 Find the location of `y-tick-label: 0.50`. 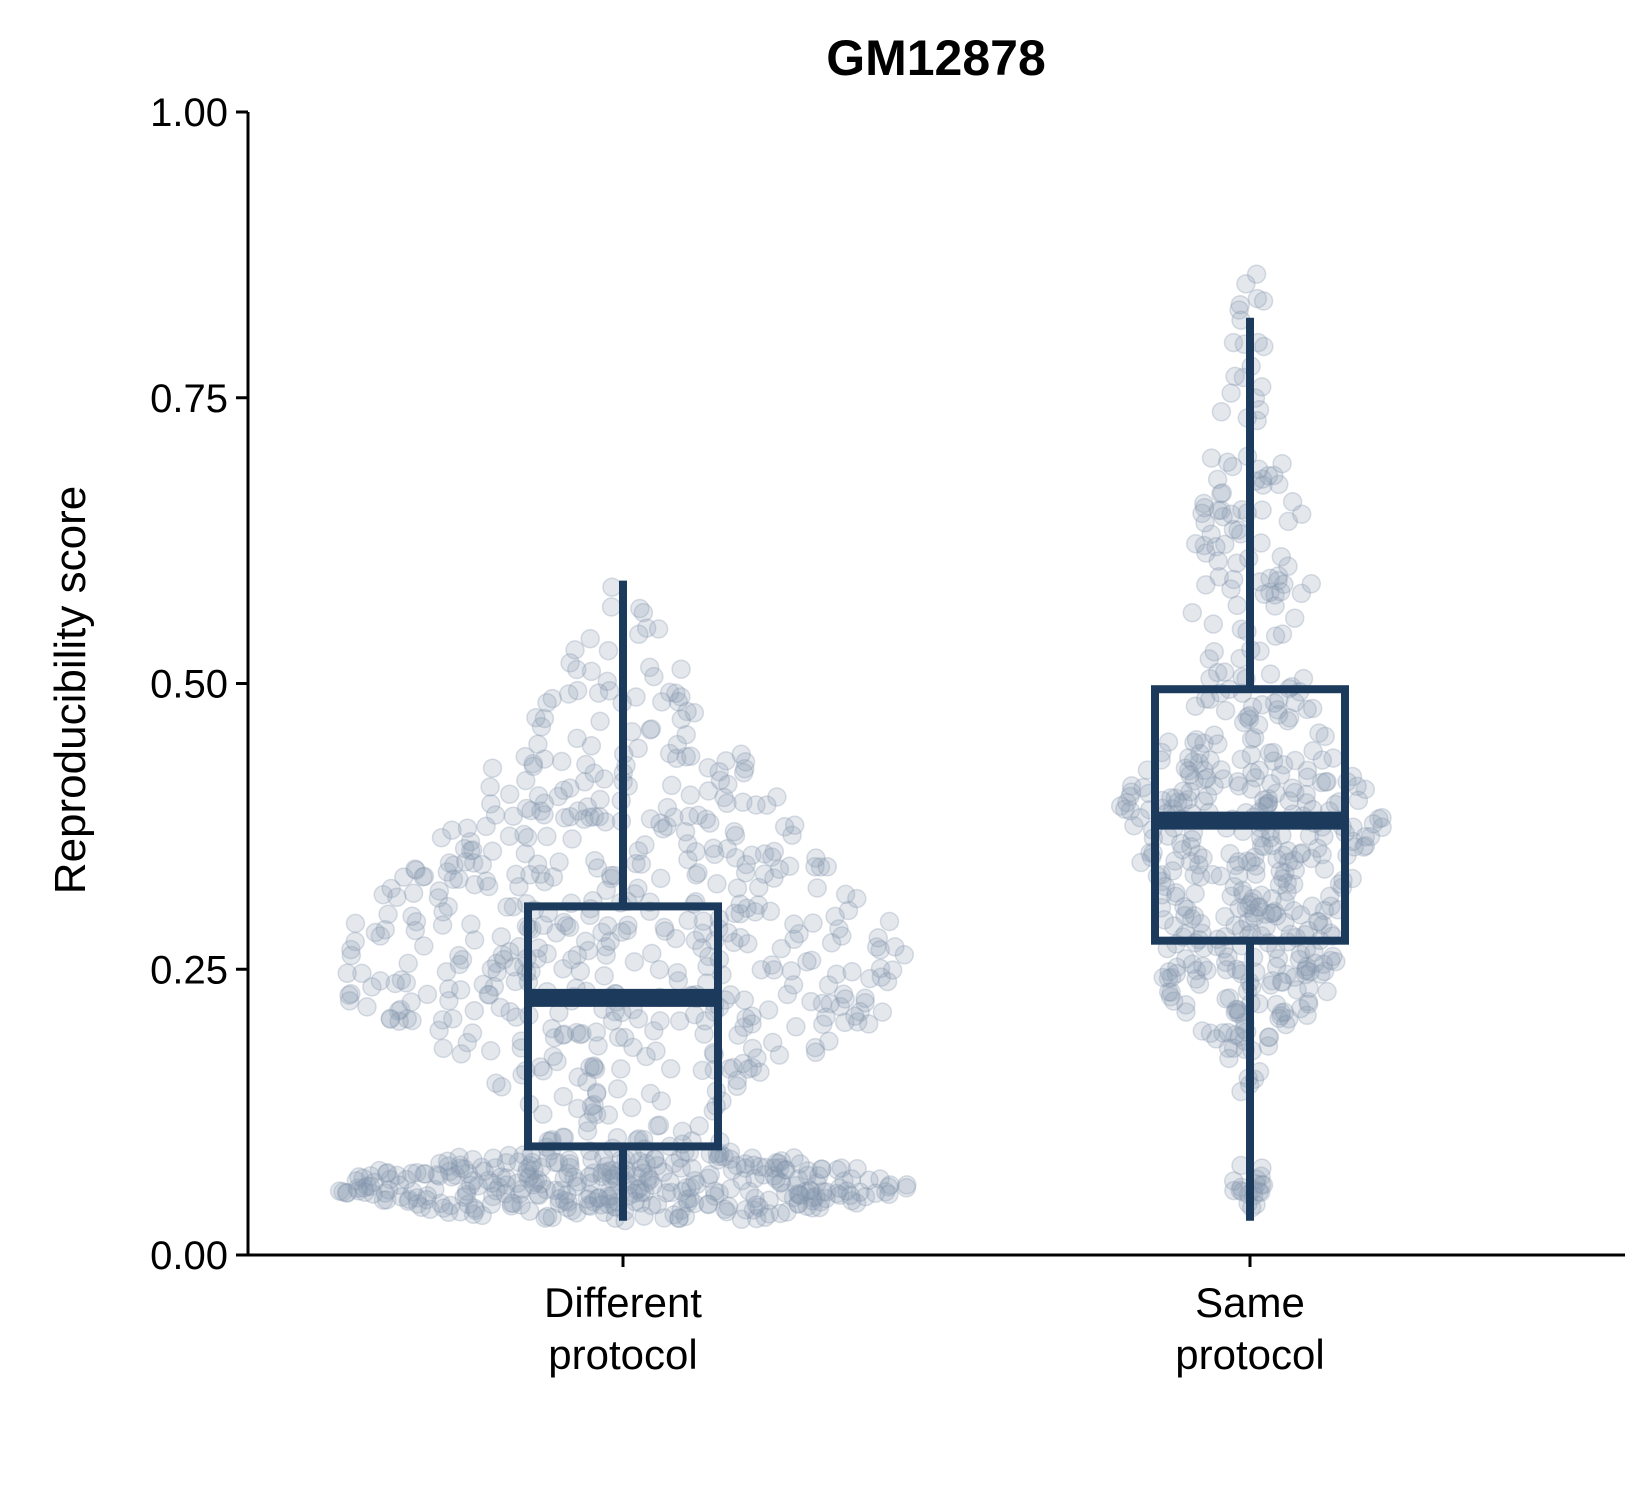

y-tick-label: 0.50 is located at coordinates (189, 685).